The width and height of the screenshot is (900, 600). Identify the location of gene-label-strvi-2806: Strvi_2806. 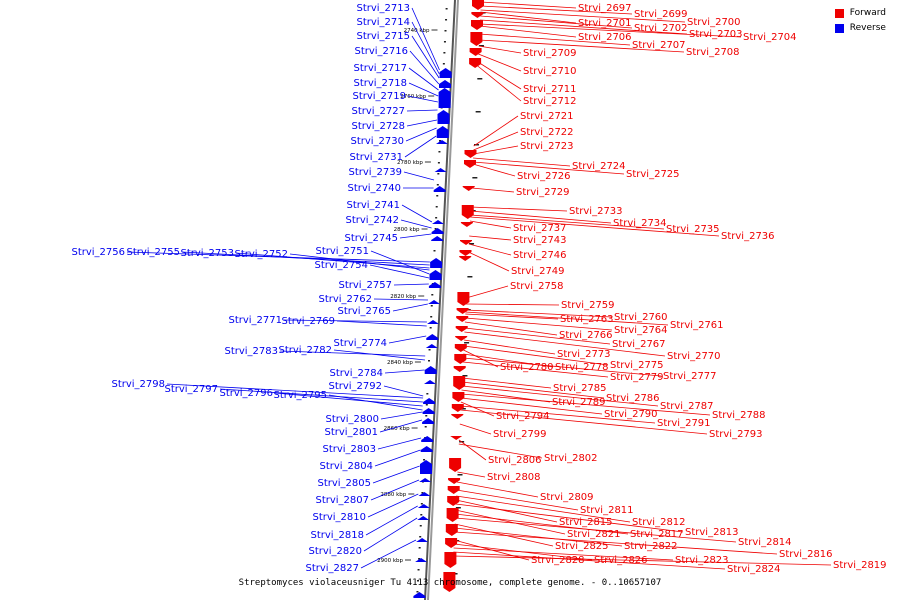
(515, 460).